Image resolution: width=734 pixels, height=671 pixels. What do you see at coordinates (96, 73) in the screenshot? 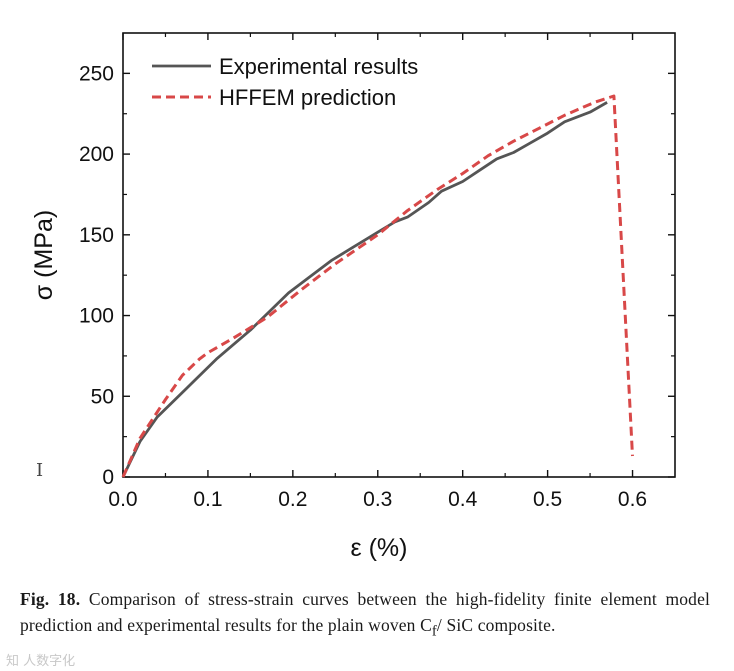
I see `y-tick-label: 250` at bounding box center [96, 73].